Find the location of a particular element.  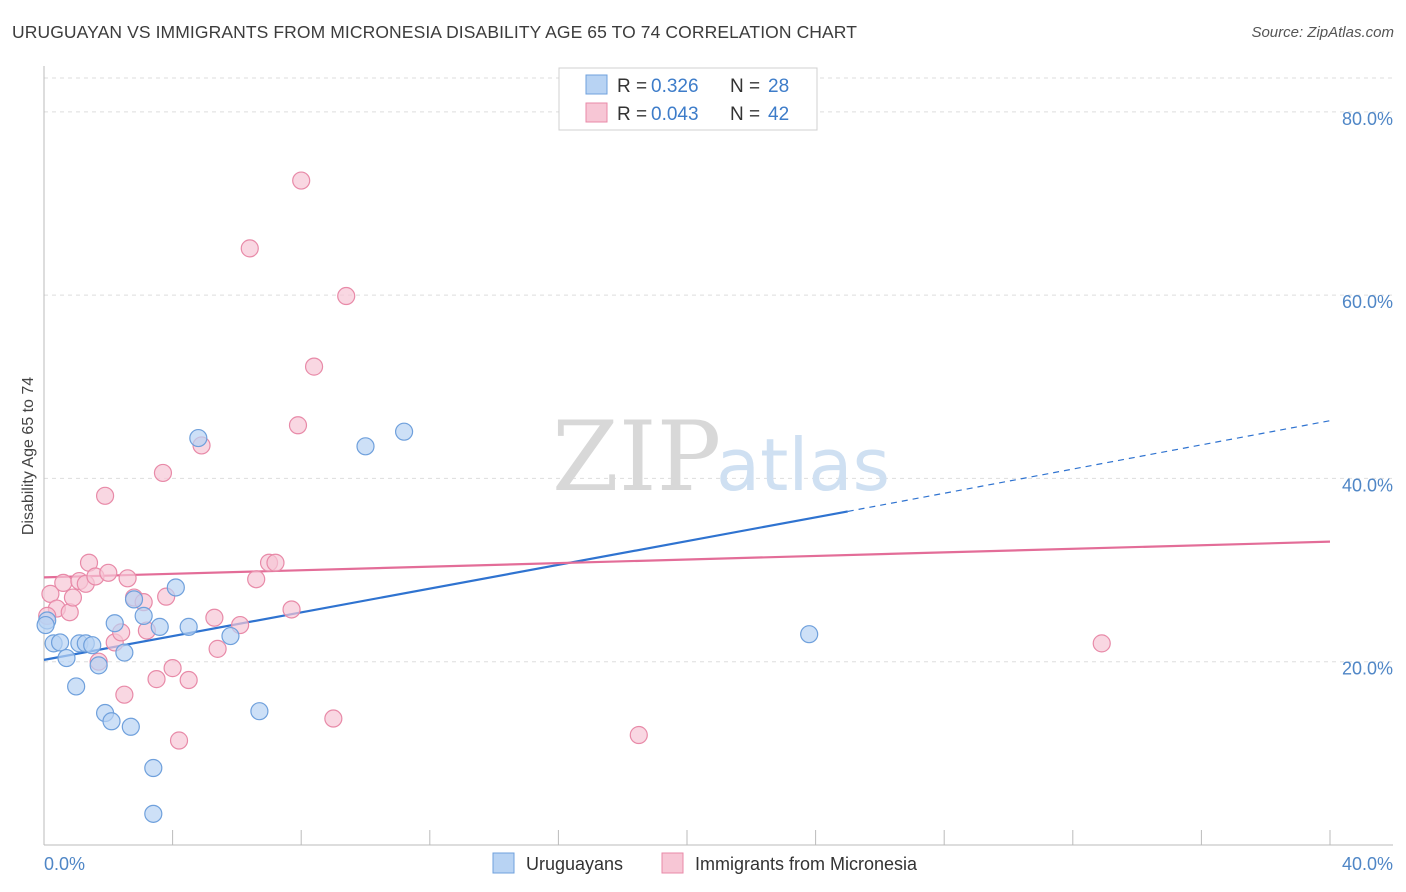

y-axis-label: Disability Age 65 to 74 is located at coordinates (28, 456).